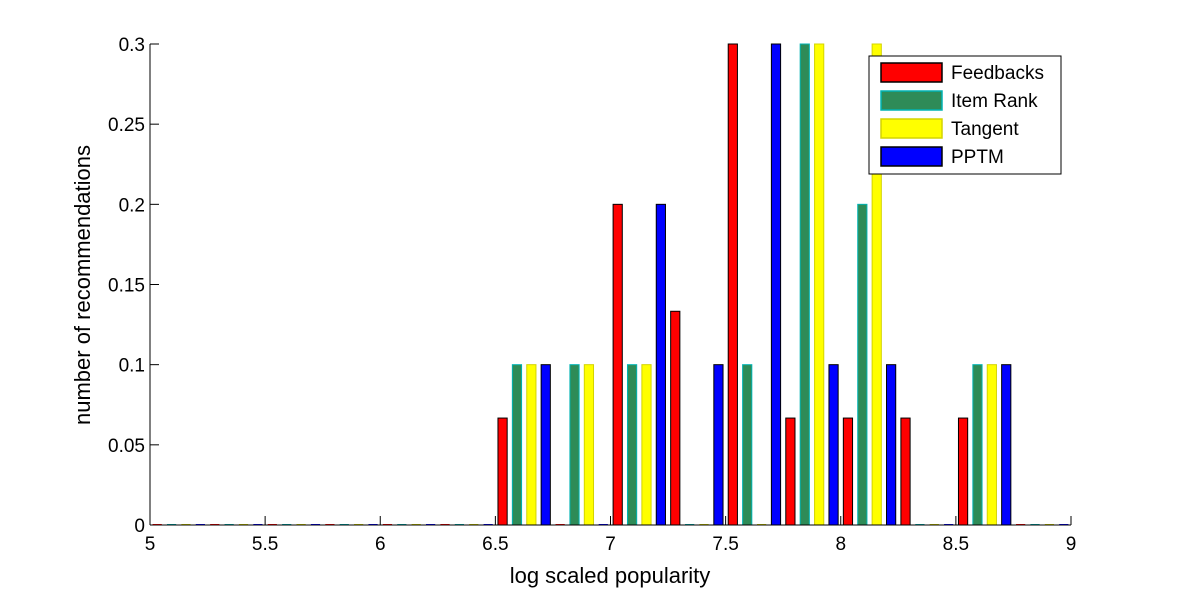 Image resolution: width=1183 pixels, height=591 pixels. What do you see at coordinates (139, 526) in the screenshot?
I see `y-tick-label: 0` at bounding box center [139, 526].